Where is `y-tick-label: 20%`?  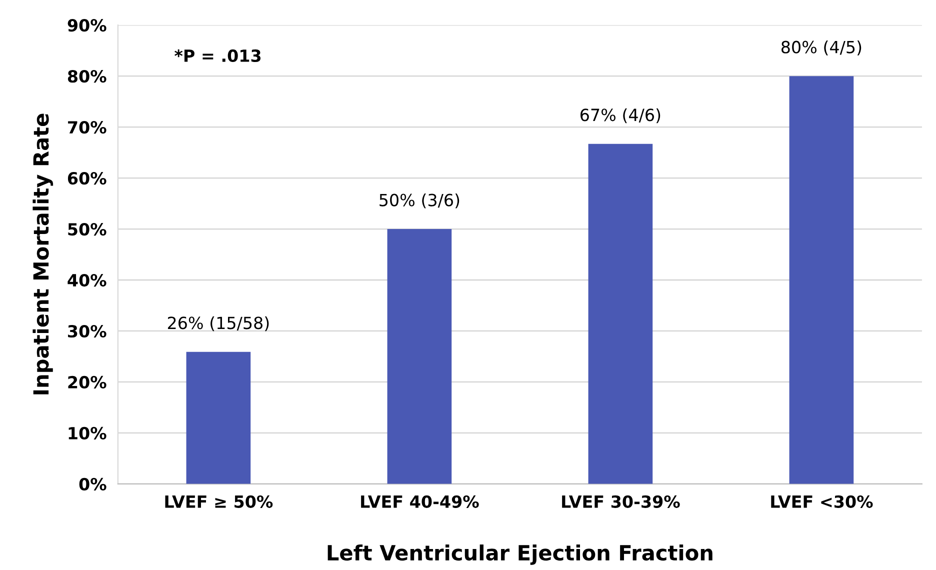
y-tick-label: 20% is located at coordinates (87, 382).